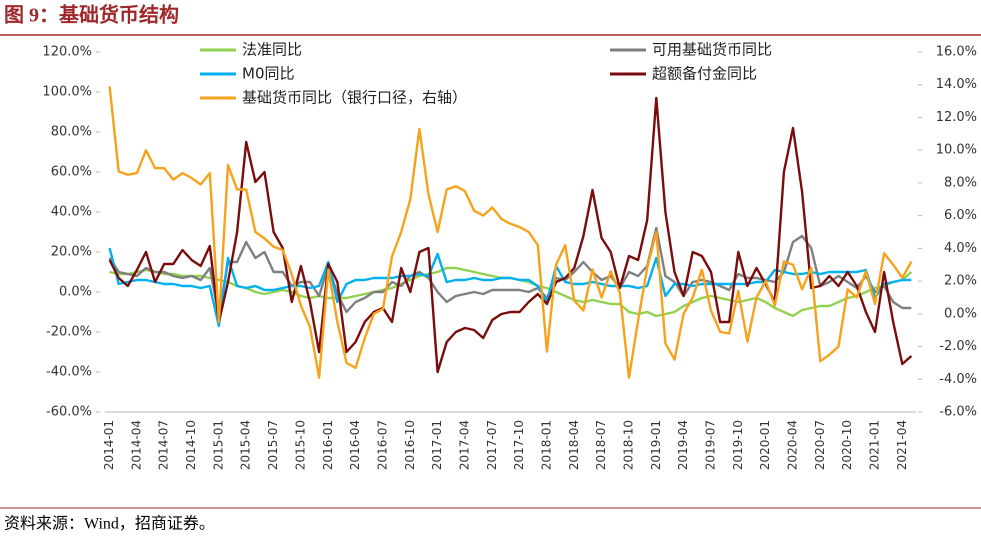 This screenshot has width=981, height=544. Describe the element at coordinates (109, 445) in the screenshot. I see `x-tick-label: 2014-01` at that location.